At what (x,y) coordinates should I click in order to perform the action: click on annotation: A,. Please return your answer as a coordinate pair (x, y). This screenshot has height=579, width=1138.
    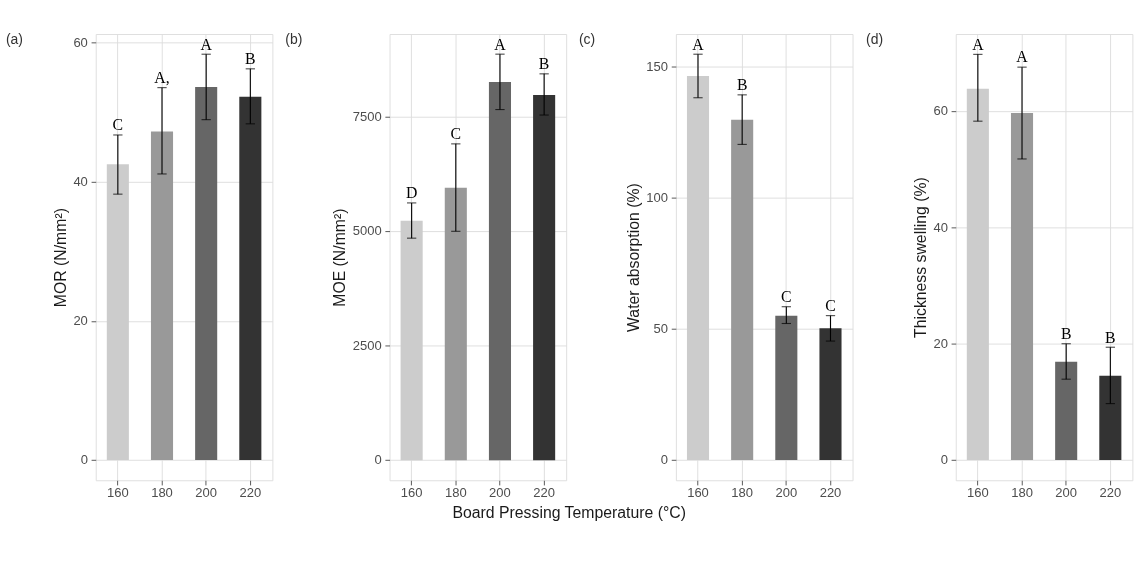
    Looking at the image, I should click on (162, 77).